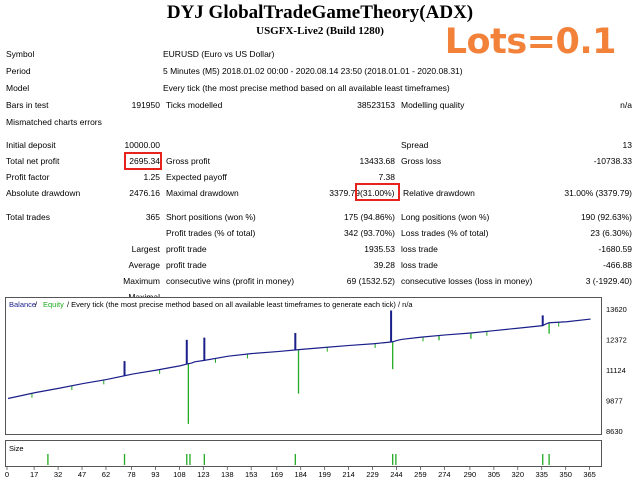 This screenshot has height=480, width=640. I want to click on max-drawdown-value: 3379.79, so click(344, 193).